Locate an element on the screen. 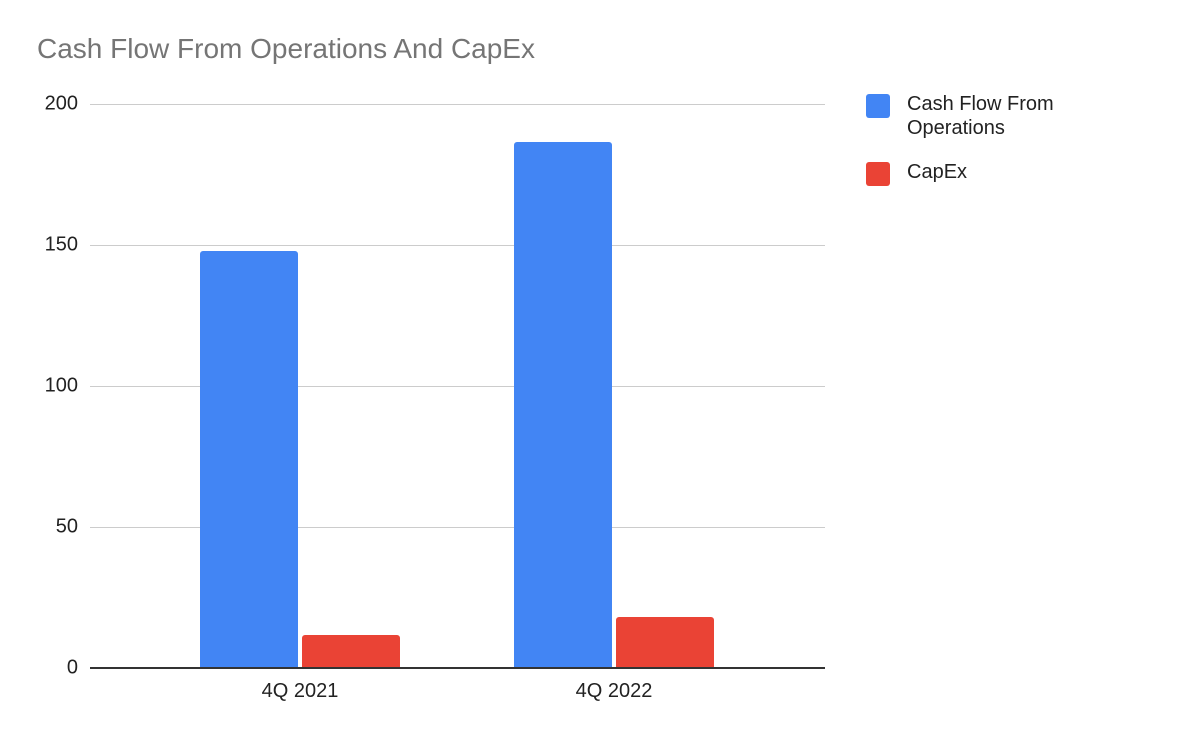 Image resolution: width=1200 pixels, height=742 pixels. legend-item-cash-flow: Cash Flow From Operations is located at coordinates (986, 116).